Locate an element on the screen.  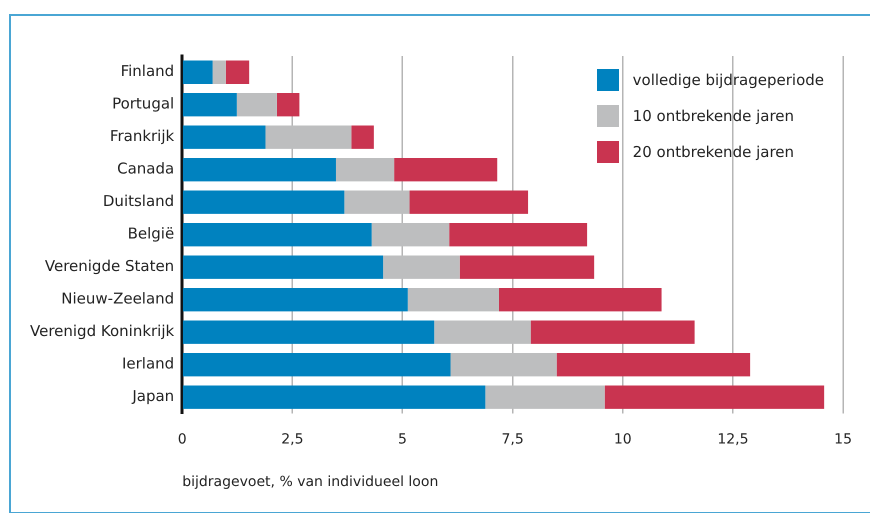
y-tick-label: België is located at coordinates (151, 233).